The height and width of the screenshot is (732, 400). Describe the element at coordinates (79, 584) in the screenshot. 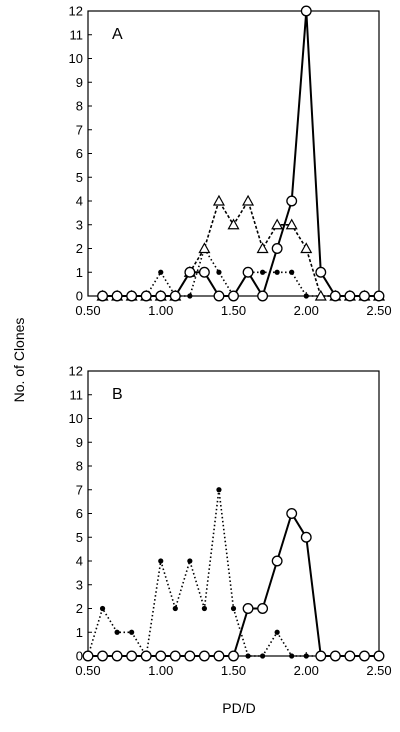

I see `y-tick-label: 3` at that location.